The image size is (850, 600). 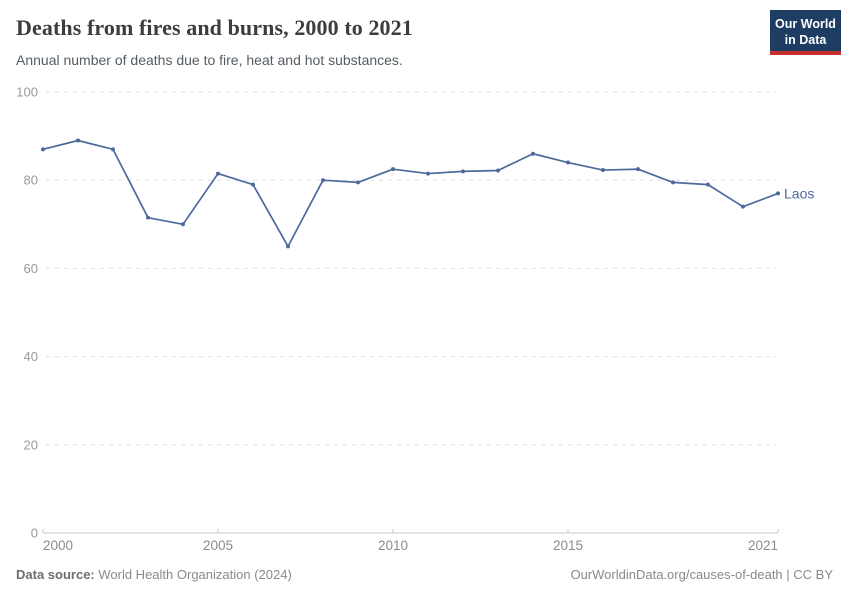 What do you see at coordinates (533, 153) in the screenshot?
I see `data-point-laos-2014` at bounding box center [533, 153].